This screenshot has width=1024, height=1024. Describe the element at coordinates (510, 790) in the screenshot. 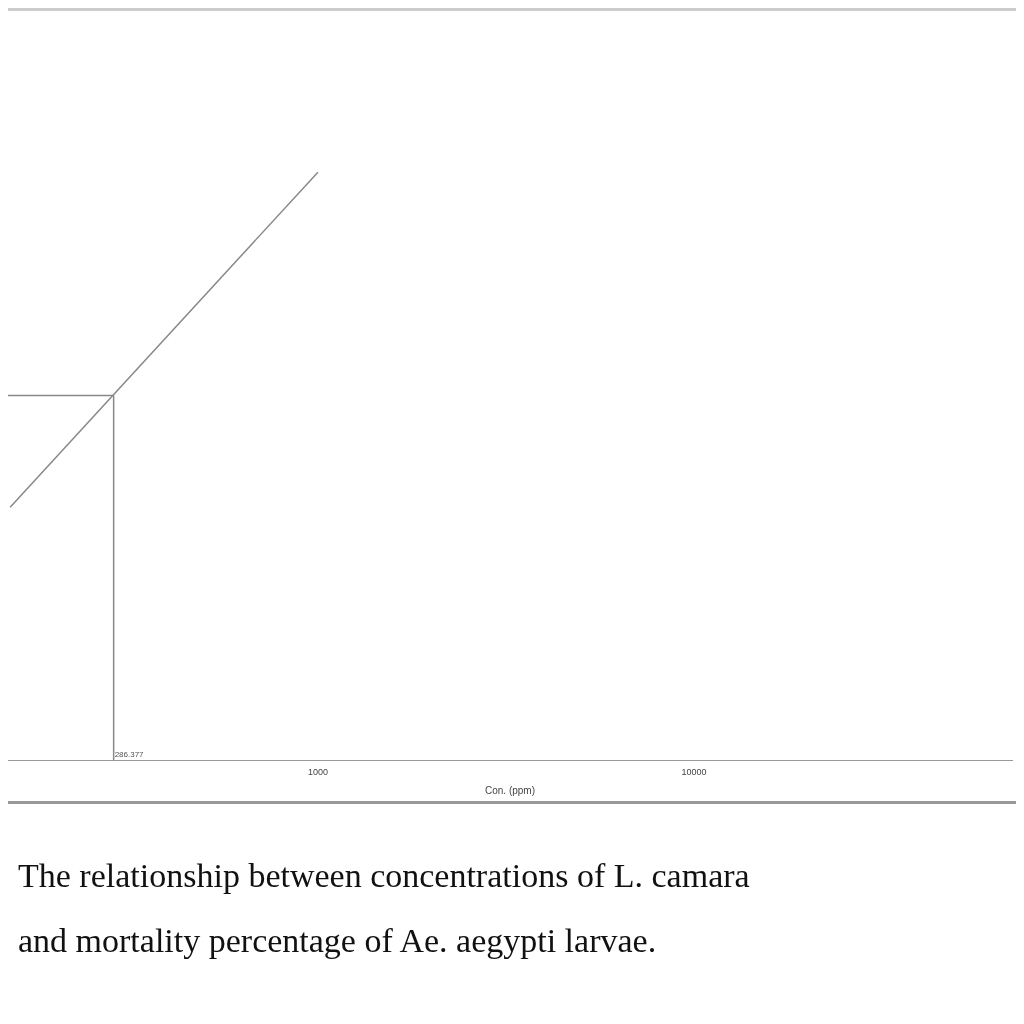

I see `x-axis-title: Con. (ppm)` at that location.